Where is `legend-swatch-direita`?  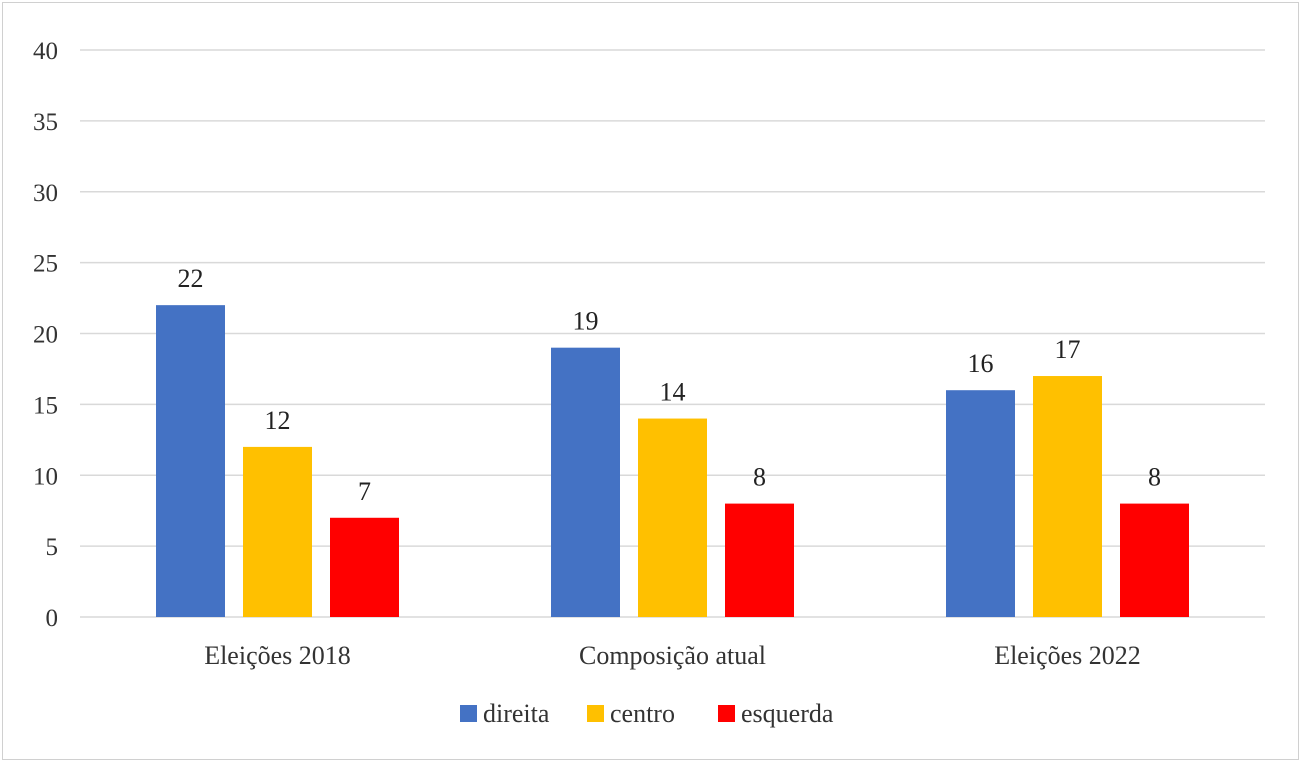 legend-swatch-direita is located at coordinates (468, 713).